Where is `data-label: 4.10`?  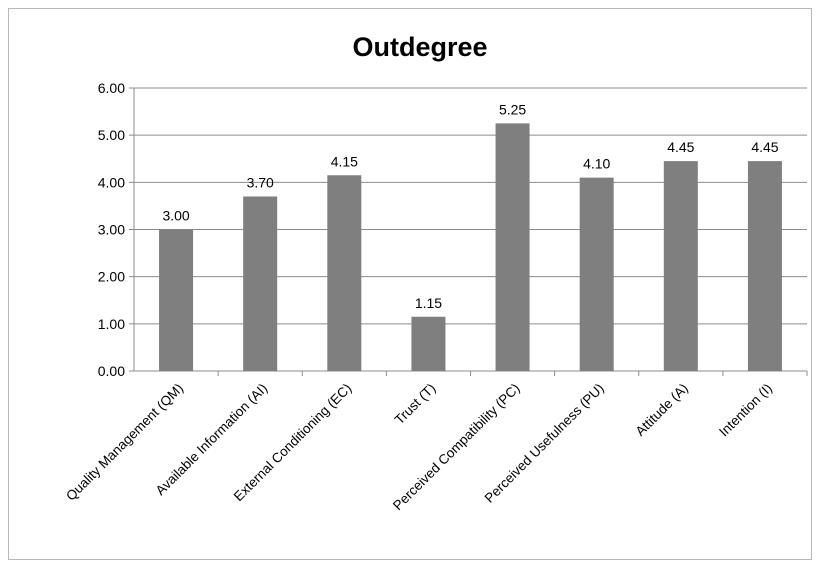
data-label: 4.10 is located at coordinates (596, 164).